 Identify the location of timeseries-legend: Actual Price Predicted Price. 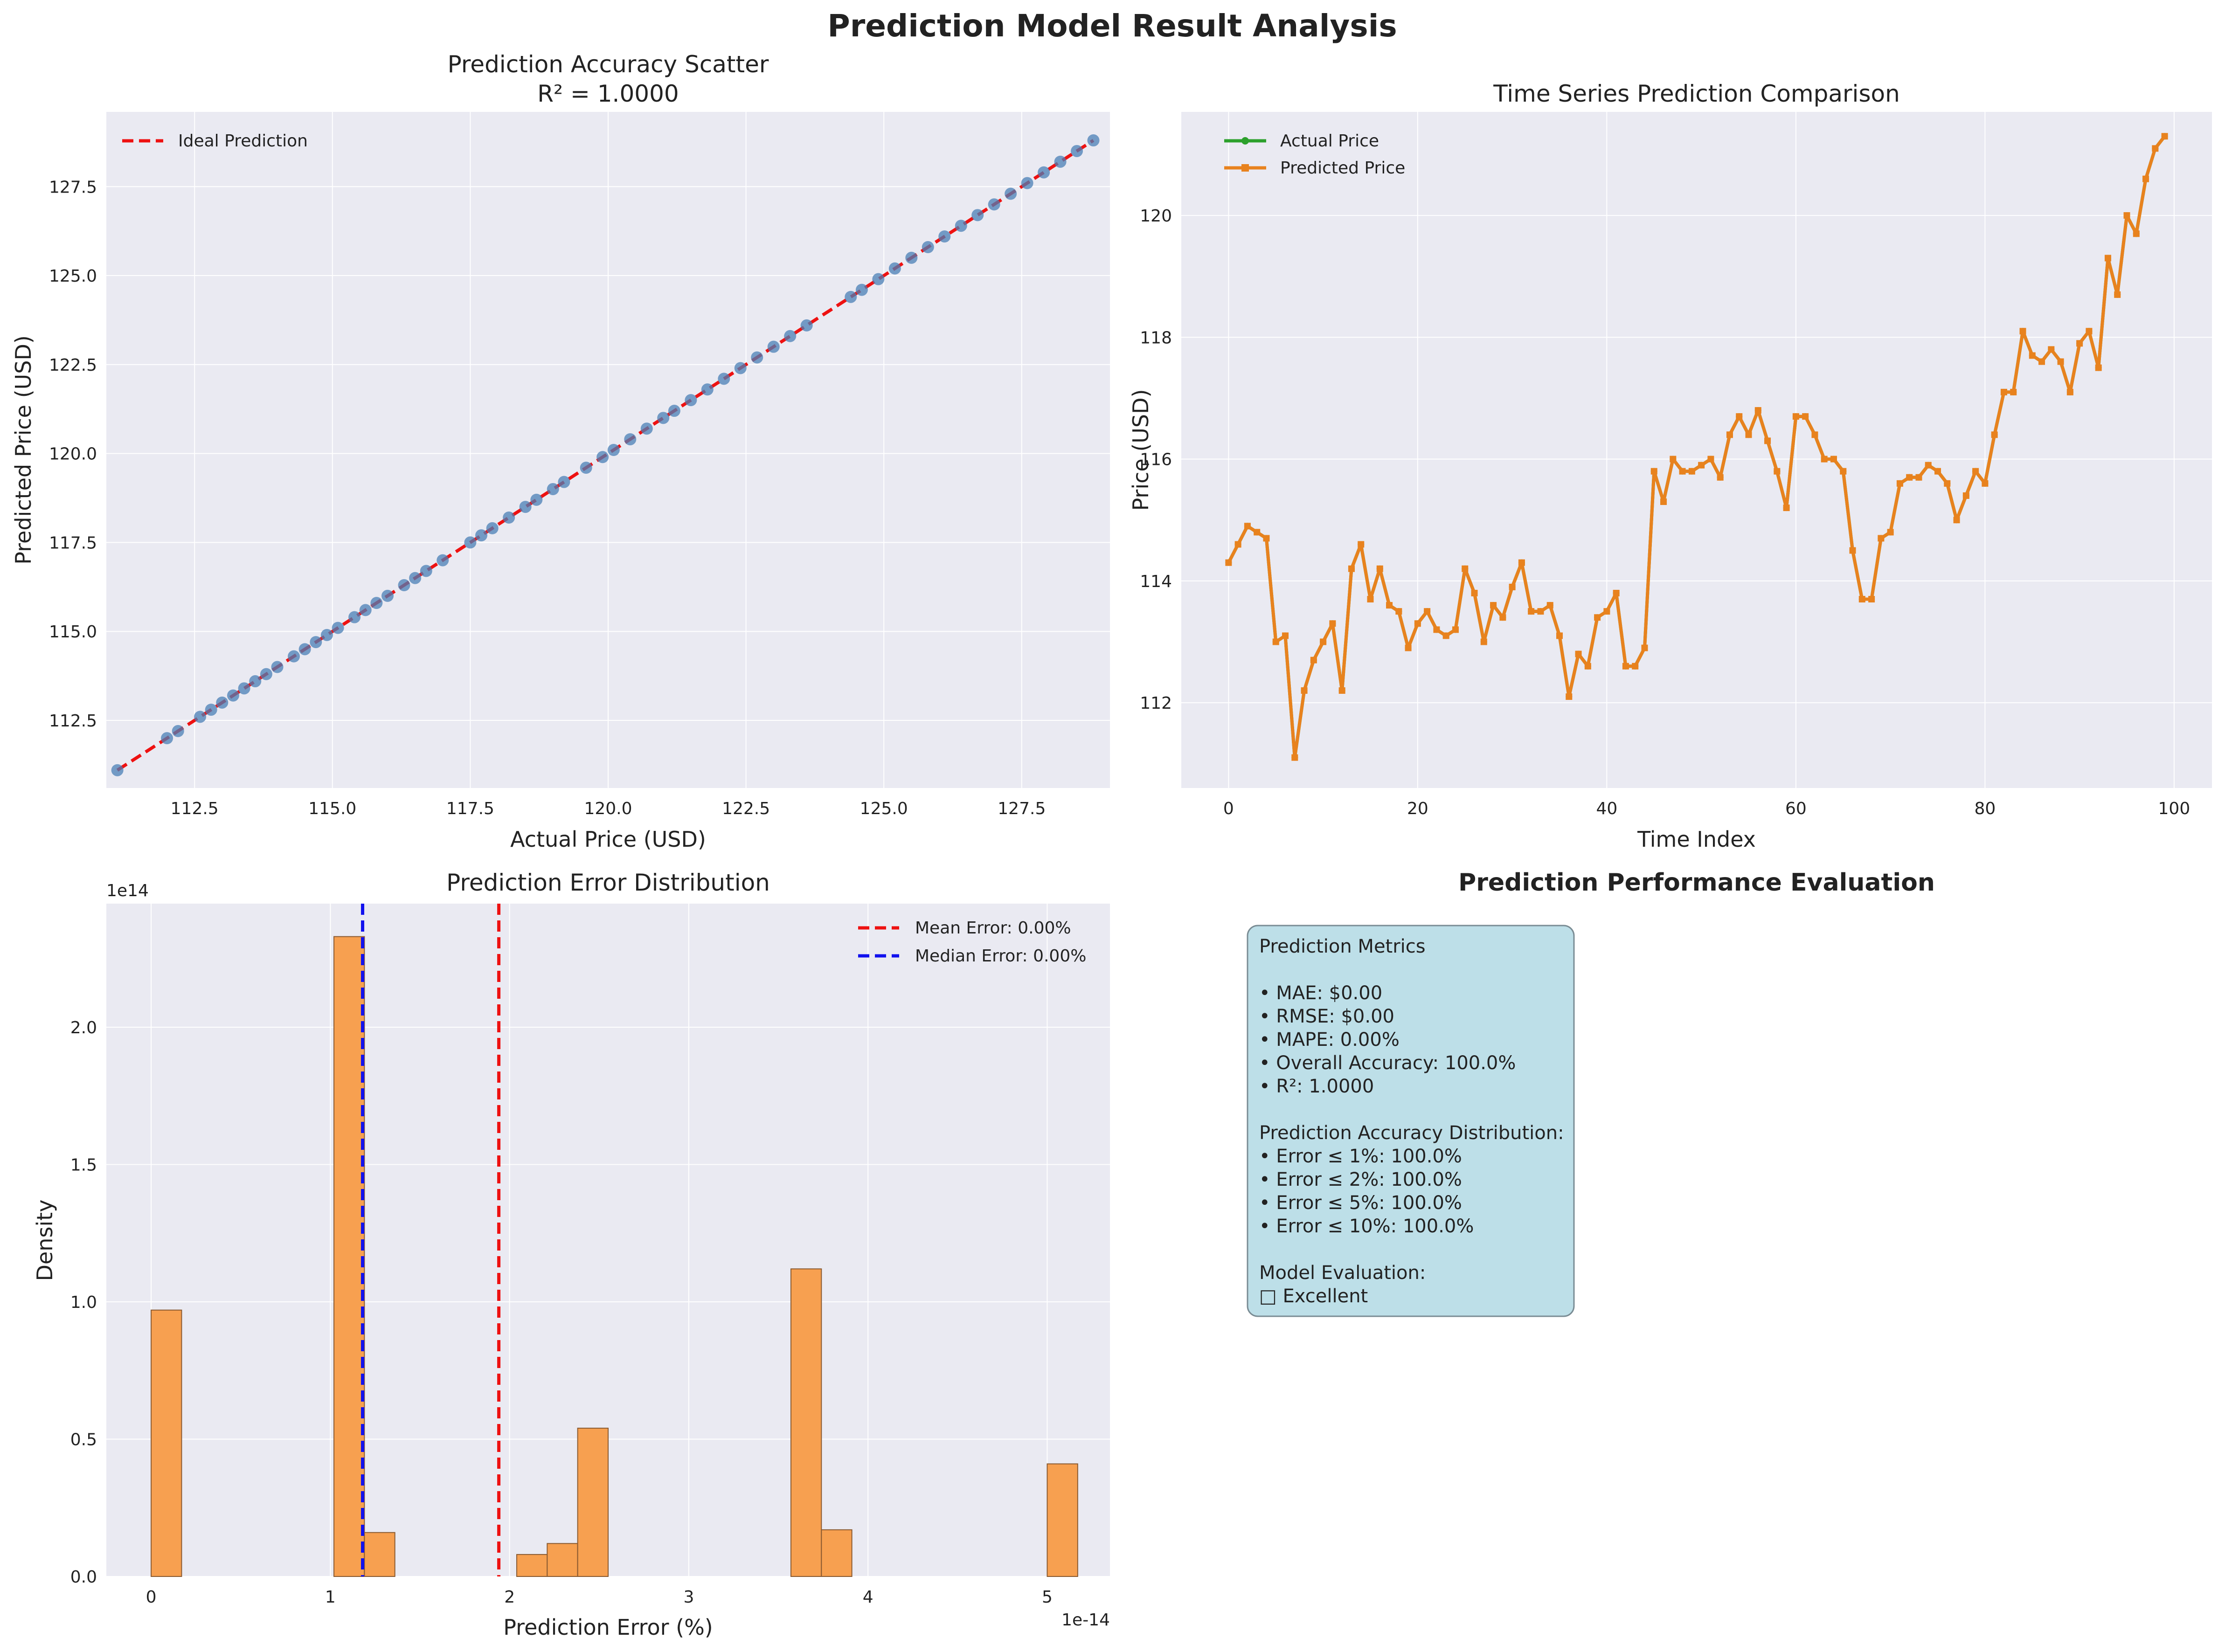
(1314, 154).